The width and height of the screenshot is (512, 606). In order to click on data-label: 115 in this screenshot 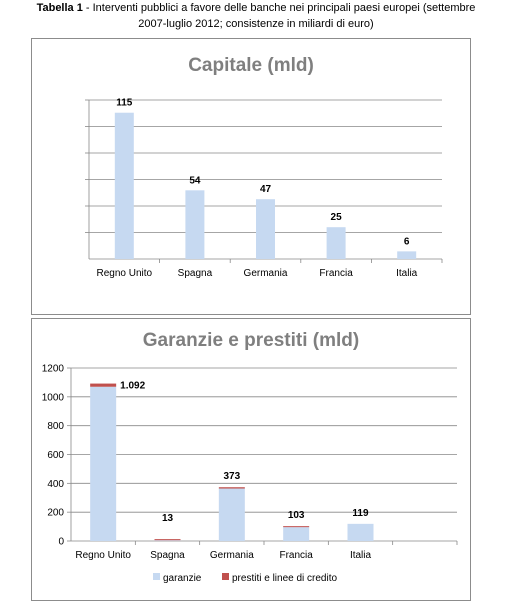, I will do `click(124, 103)`.